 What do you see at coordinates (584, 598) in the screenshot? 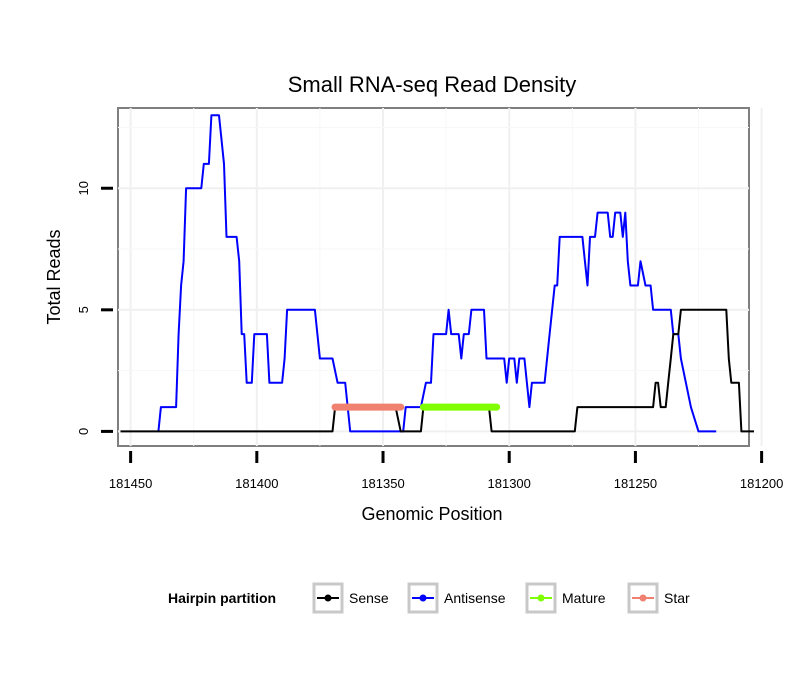
I see `legend-label-mature: Mature` at bounding box center [584, 598].